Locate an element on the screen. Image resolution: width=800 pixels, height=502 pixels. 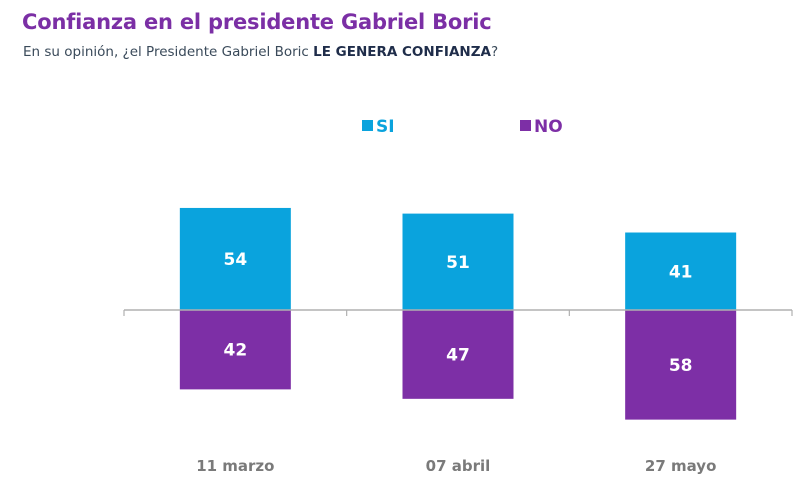
bar-label-no-2: 47 is located at coordinates (458, 355).